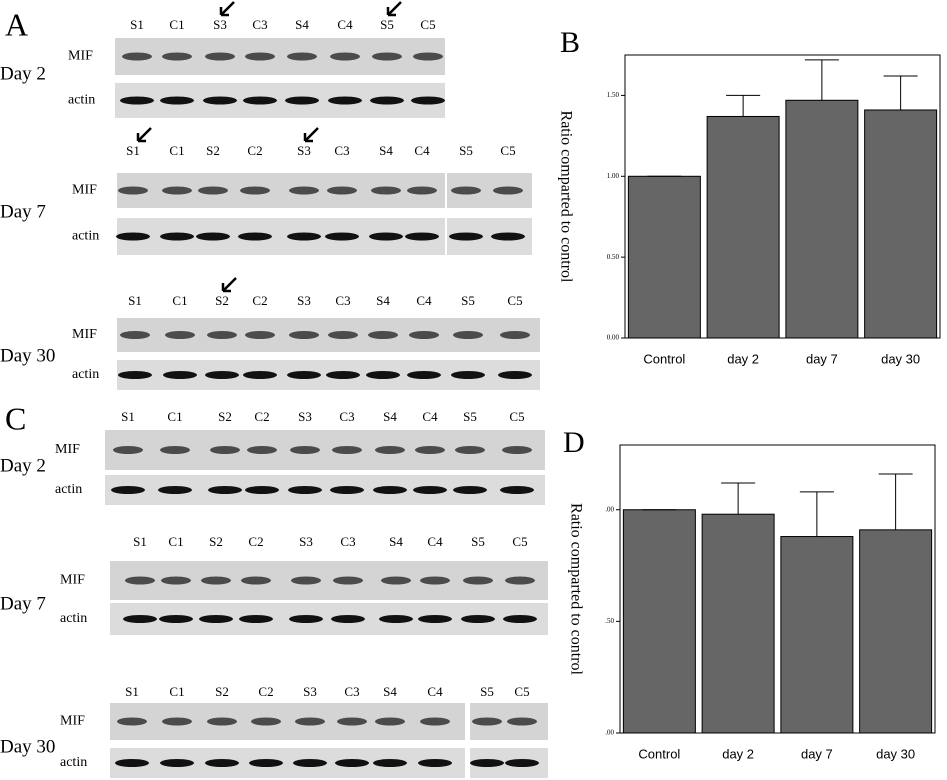  What do you see at coordinates (175, 541) in the screenshot?
I see `lane-label: C1` at bounding box center [175, 541].